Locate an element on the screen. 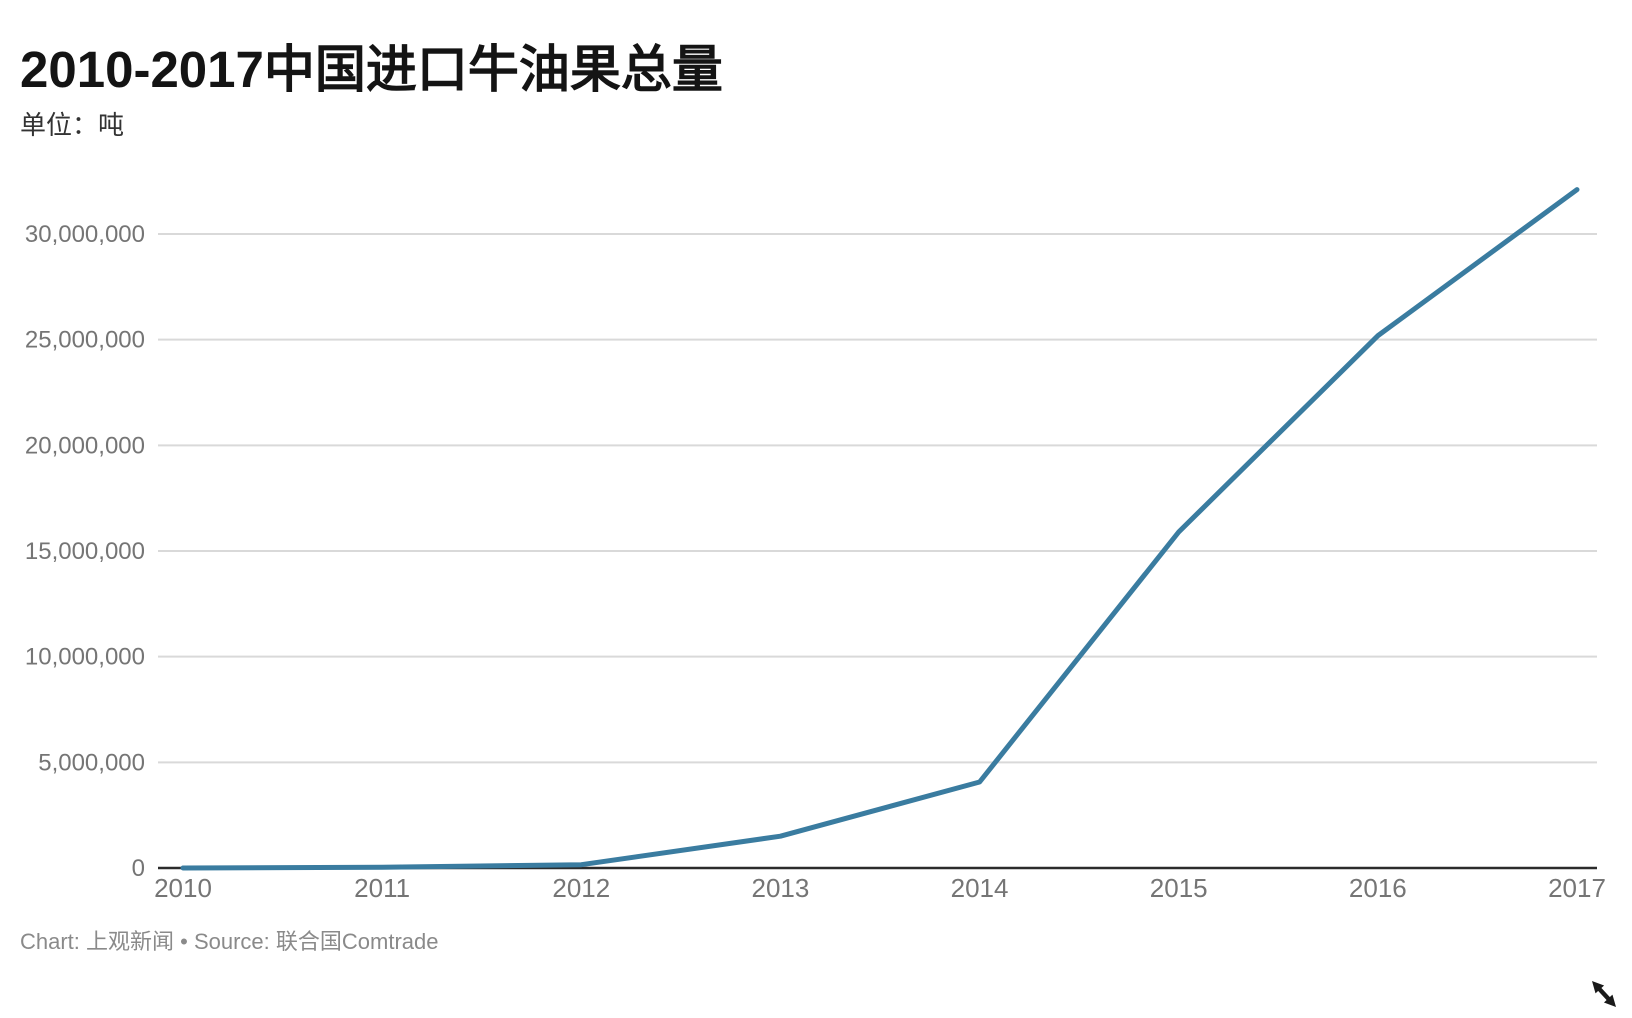 Image resolution: width=1632 pixels, height=1018 pixels. y-tick-label: 30,000,000 is located at coordinates (85, 234).